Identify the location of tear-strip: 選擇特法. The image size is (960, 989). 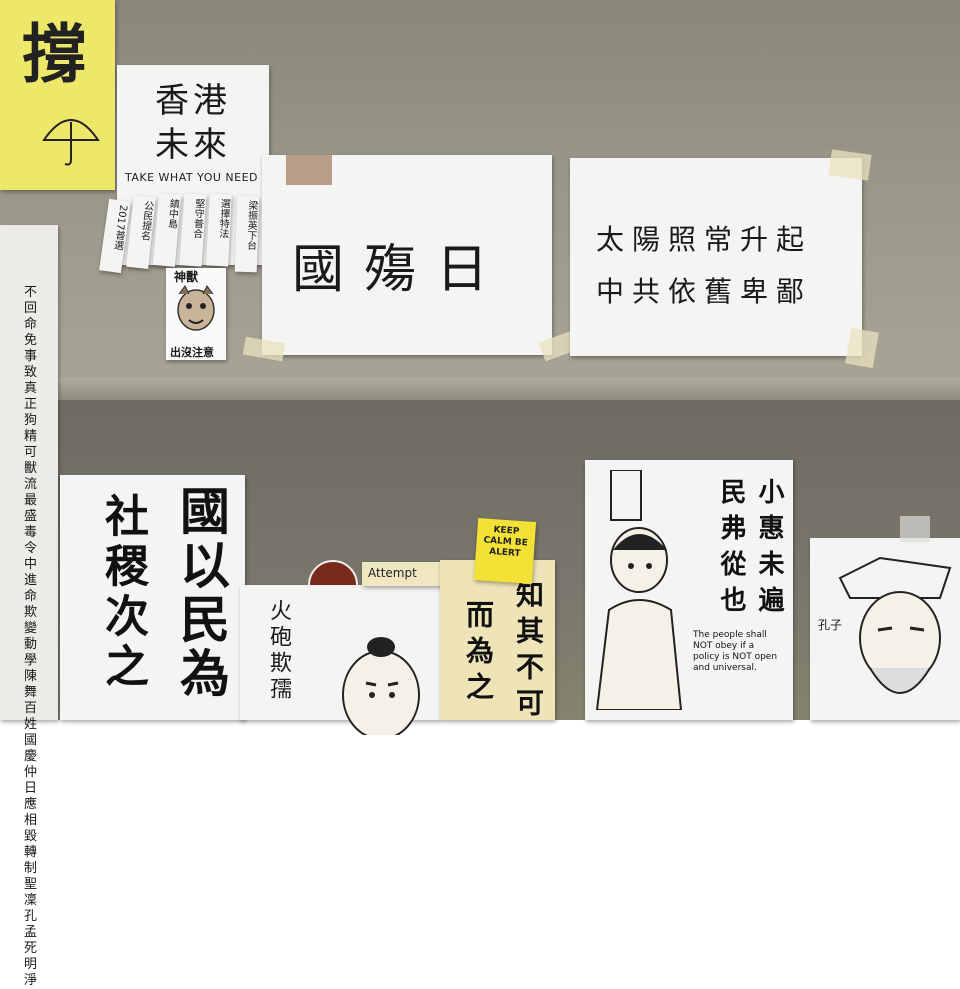
(219, 230).